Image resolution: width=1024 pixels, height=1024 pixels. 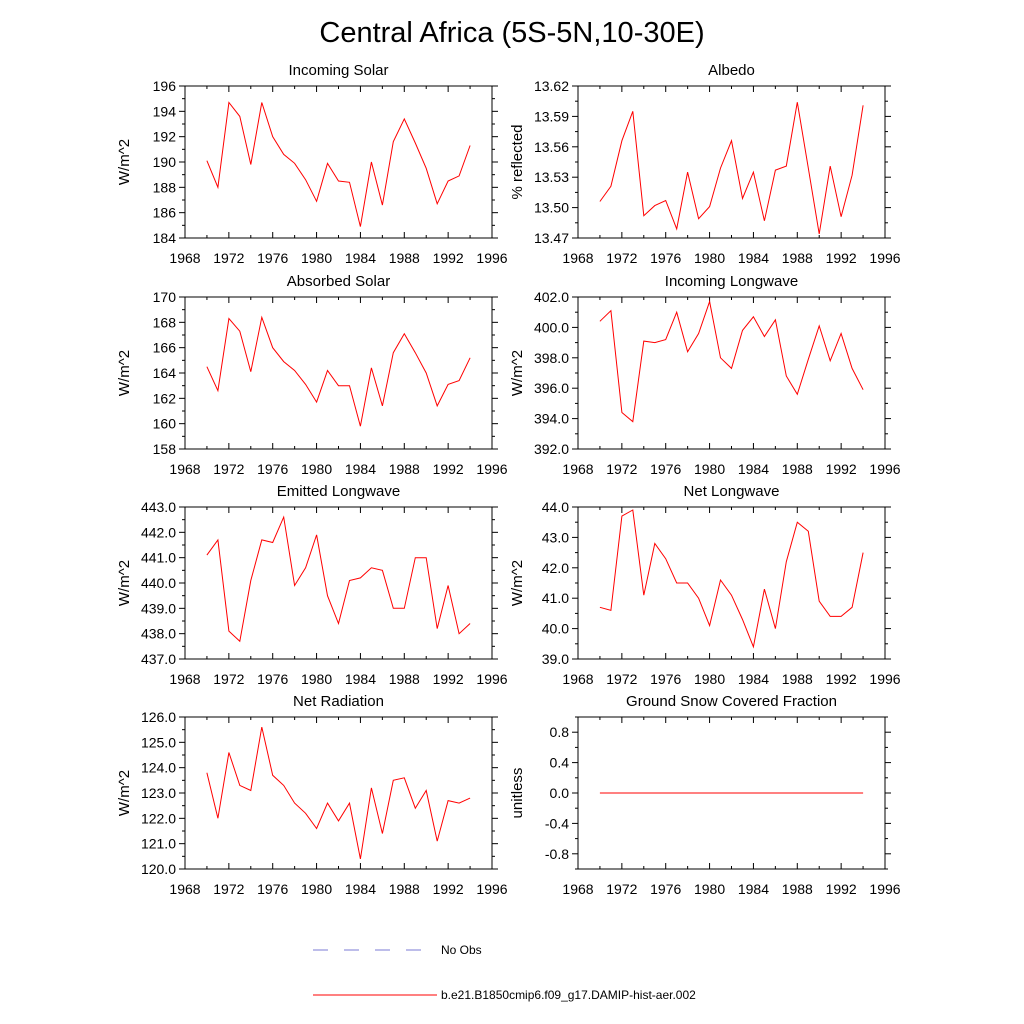 I want to click on y-tick-label: 441.0, so click(x=158, y=558).